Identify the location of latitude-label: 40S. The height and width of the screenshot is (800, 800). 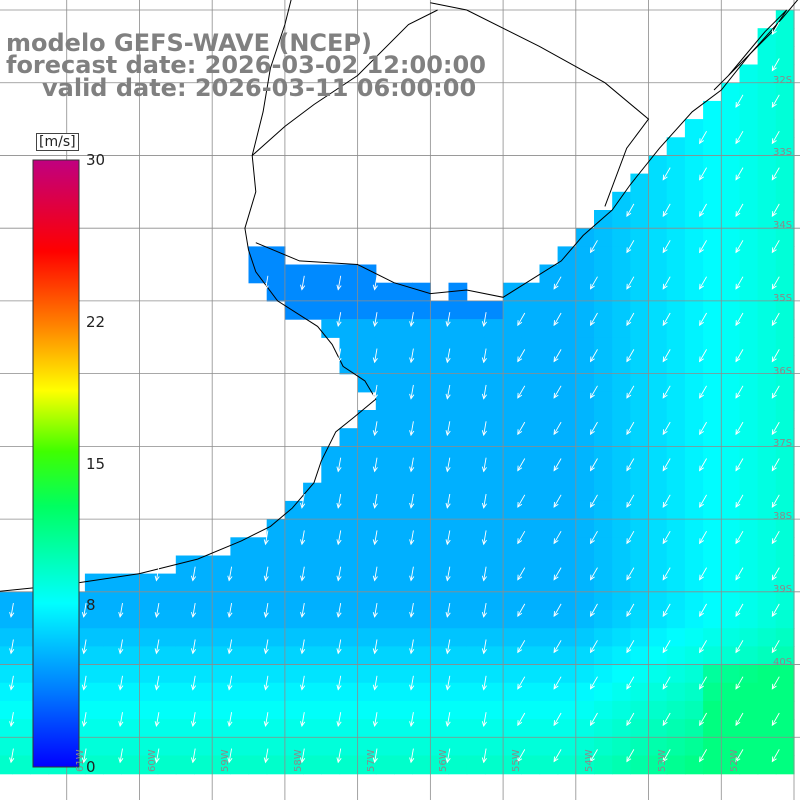
(783, 662).